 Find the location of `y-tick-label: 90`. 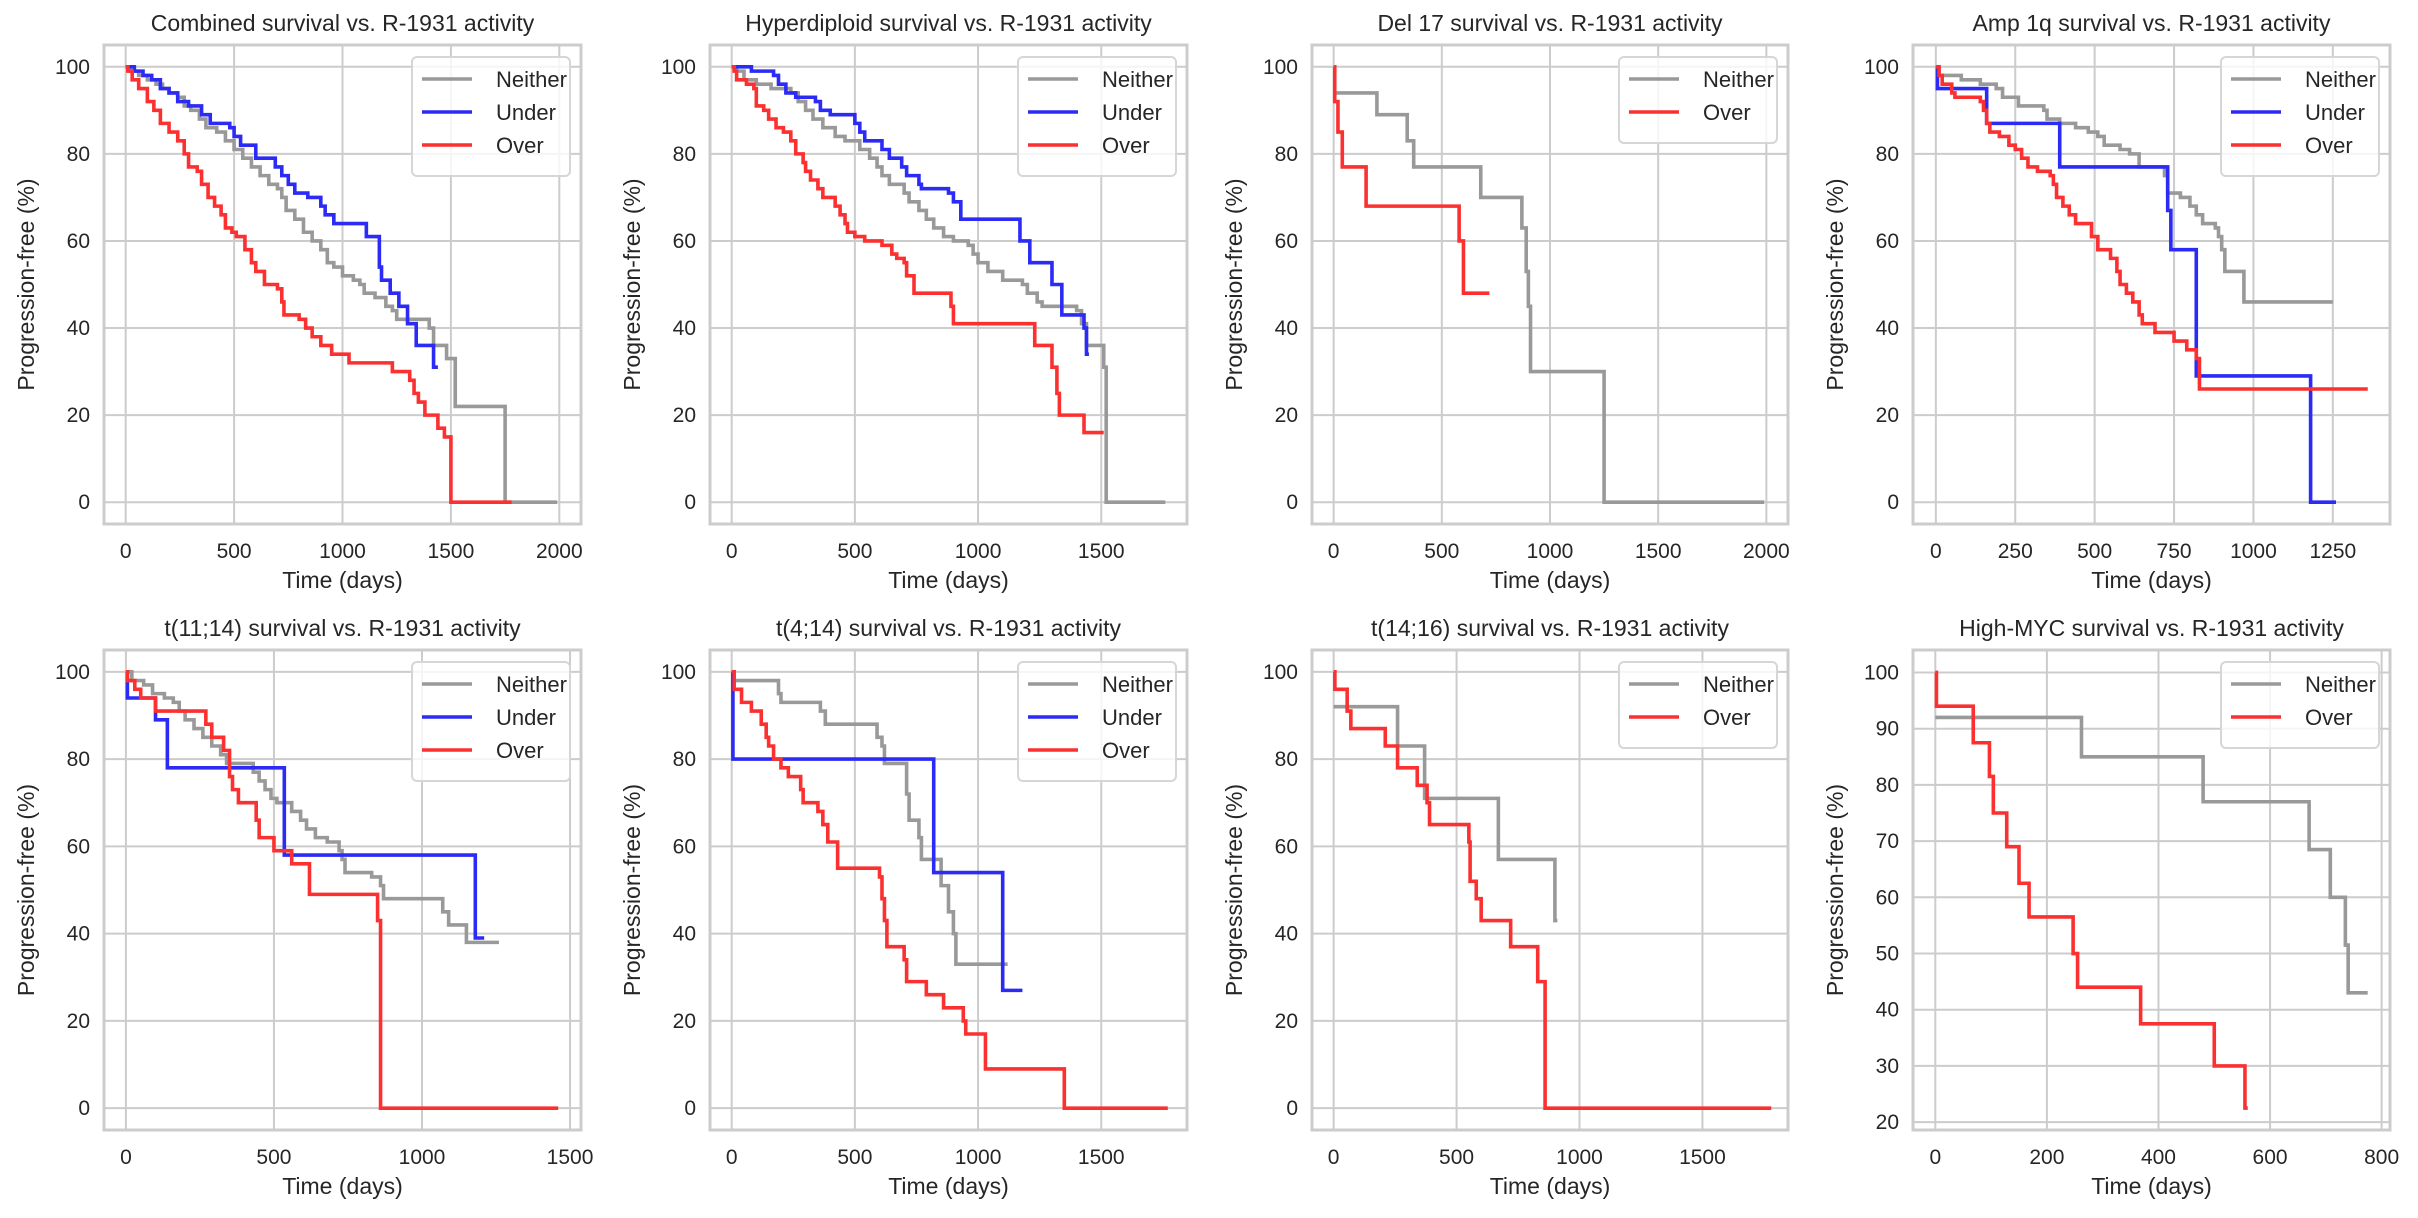

y-tick-label: 90 is located at coordinates (1887, 729).